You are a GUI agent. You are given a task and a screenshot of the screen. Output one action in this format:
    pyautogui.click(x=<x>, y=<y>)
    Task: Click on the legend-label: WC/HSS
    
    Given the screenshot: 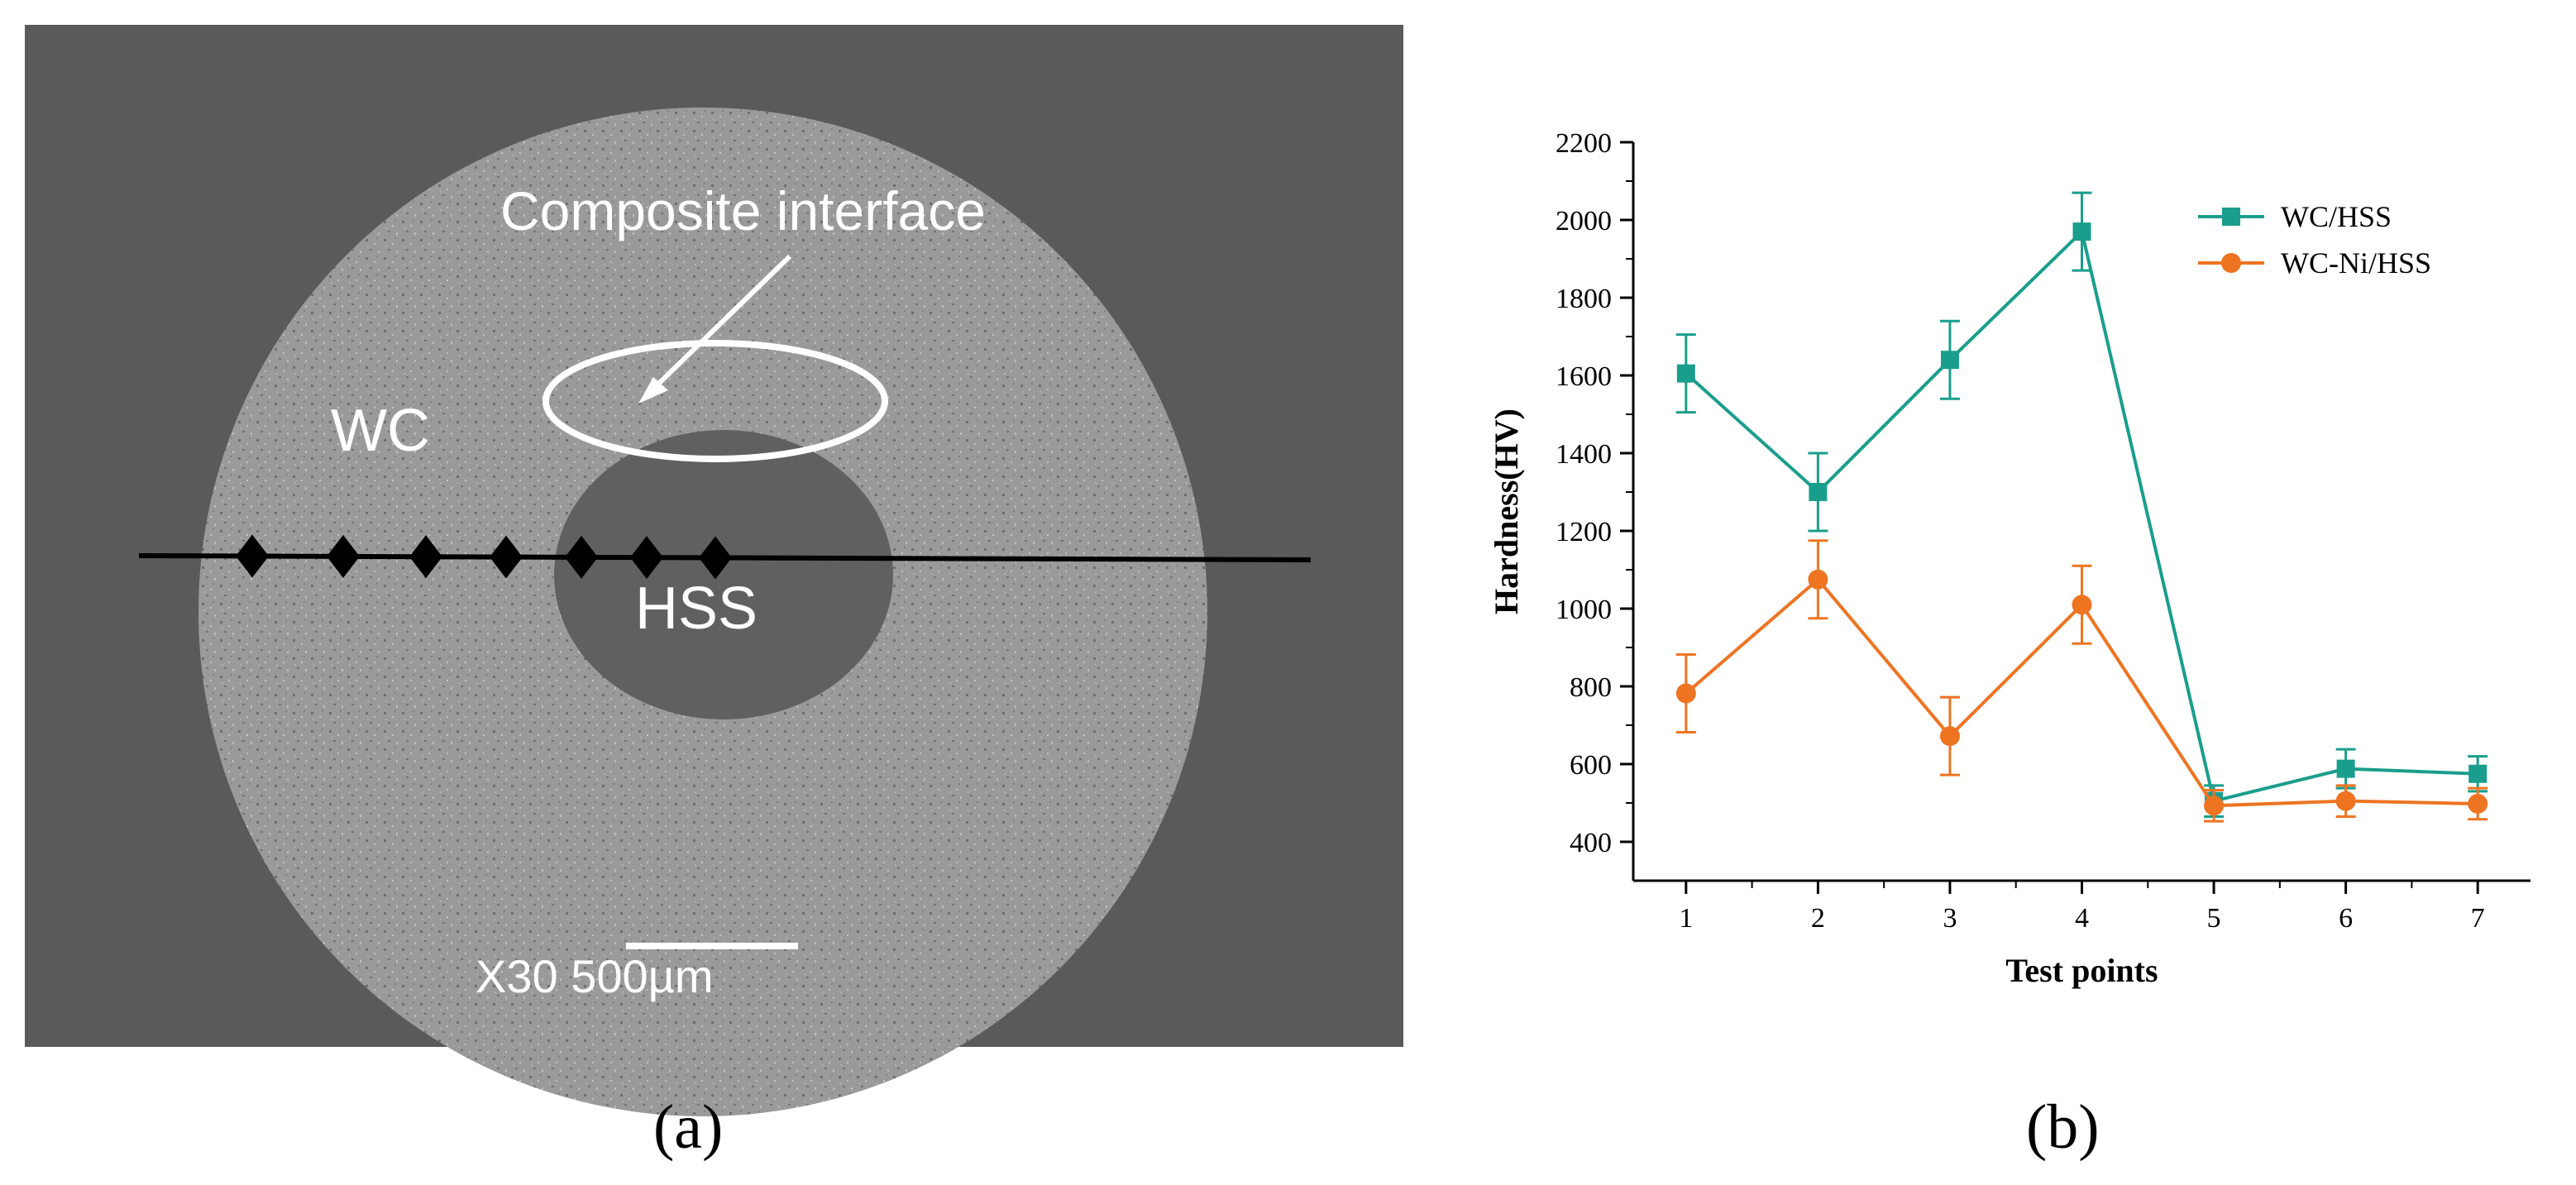 What is the action you would take?
    pyautogui.click(x=2336, y=216)
    